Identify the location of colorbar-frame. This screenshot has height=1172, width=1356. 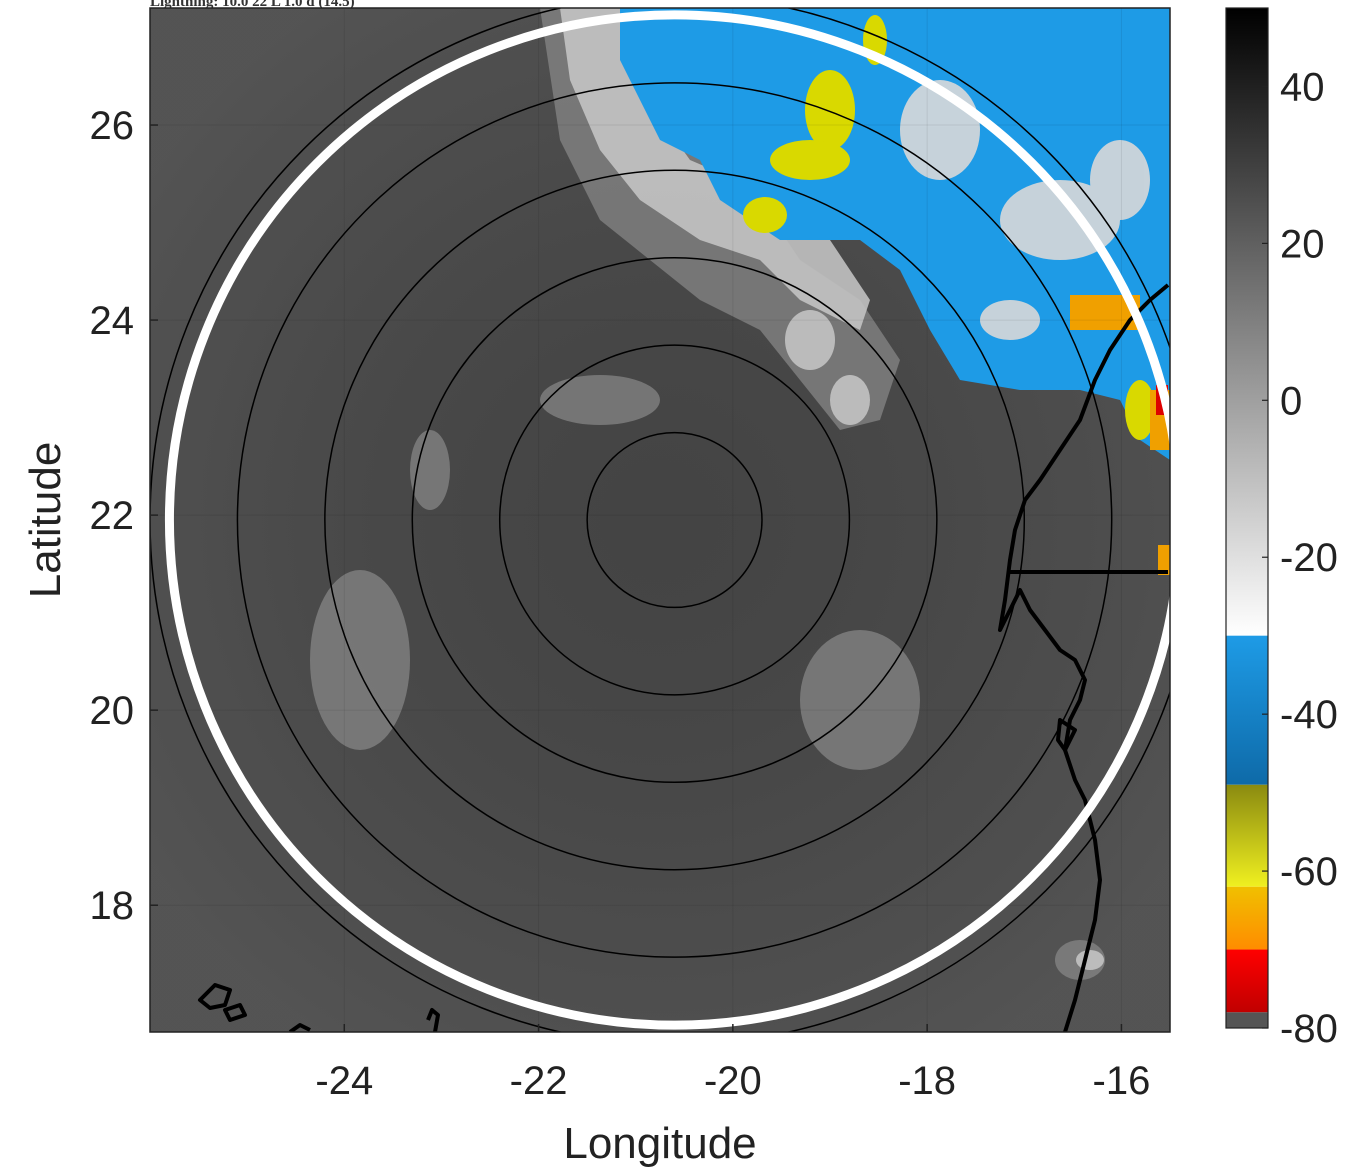
(1247, 518).